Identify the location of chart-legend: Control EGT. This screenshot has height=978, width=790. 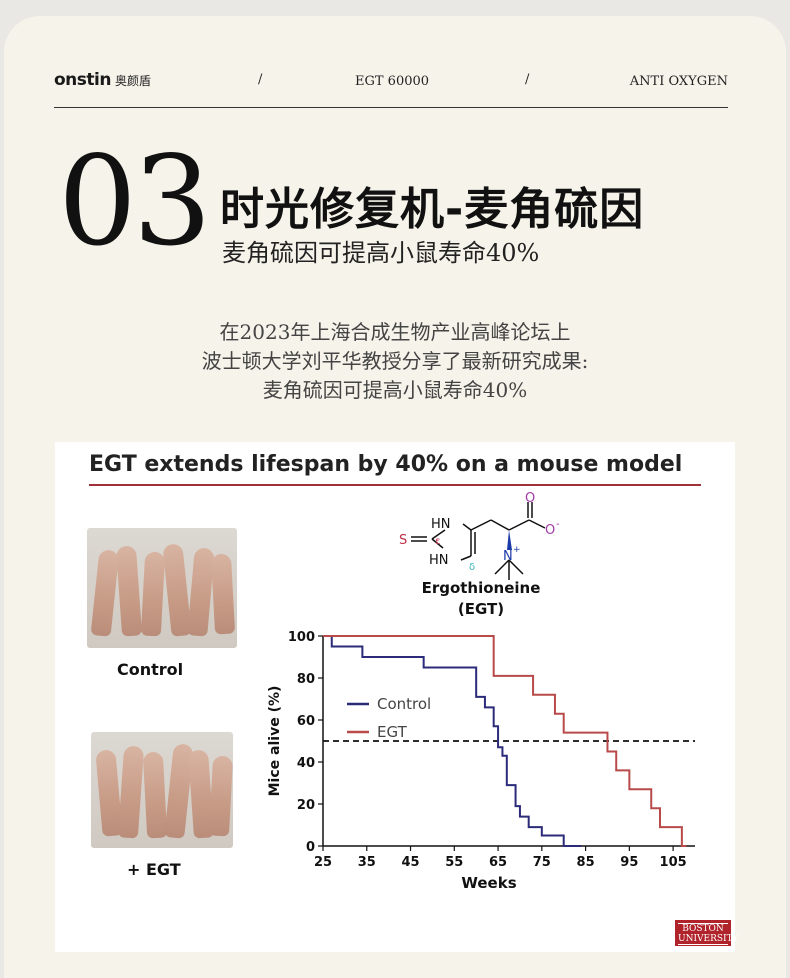
(389, 718).